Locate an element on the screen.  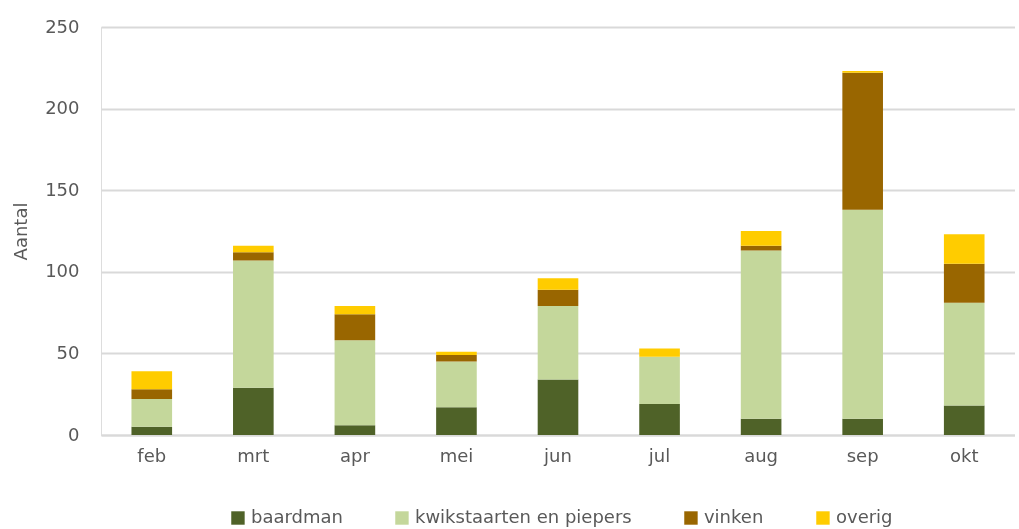
x-tick-label: apr is located at coordinates (355, 455).